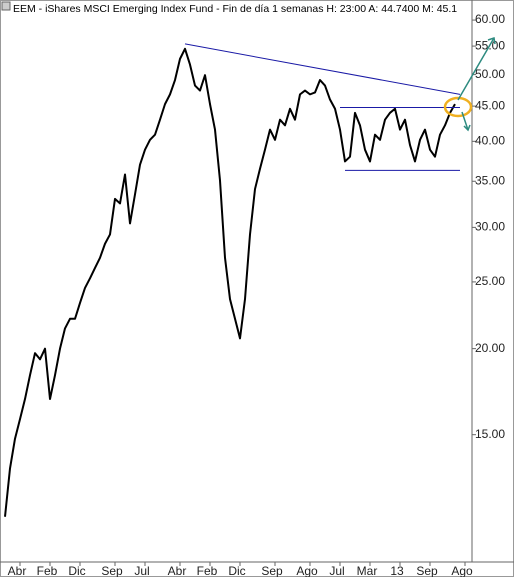 Image resolution: width=514 pixels, height=582 pixels. What do you see at coordinates (322, 69) in the screenshot?
I see `trend-line` at bounding box center [322, 69].